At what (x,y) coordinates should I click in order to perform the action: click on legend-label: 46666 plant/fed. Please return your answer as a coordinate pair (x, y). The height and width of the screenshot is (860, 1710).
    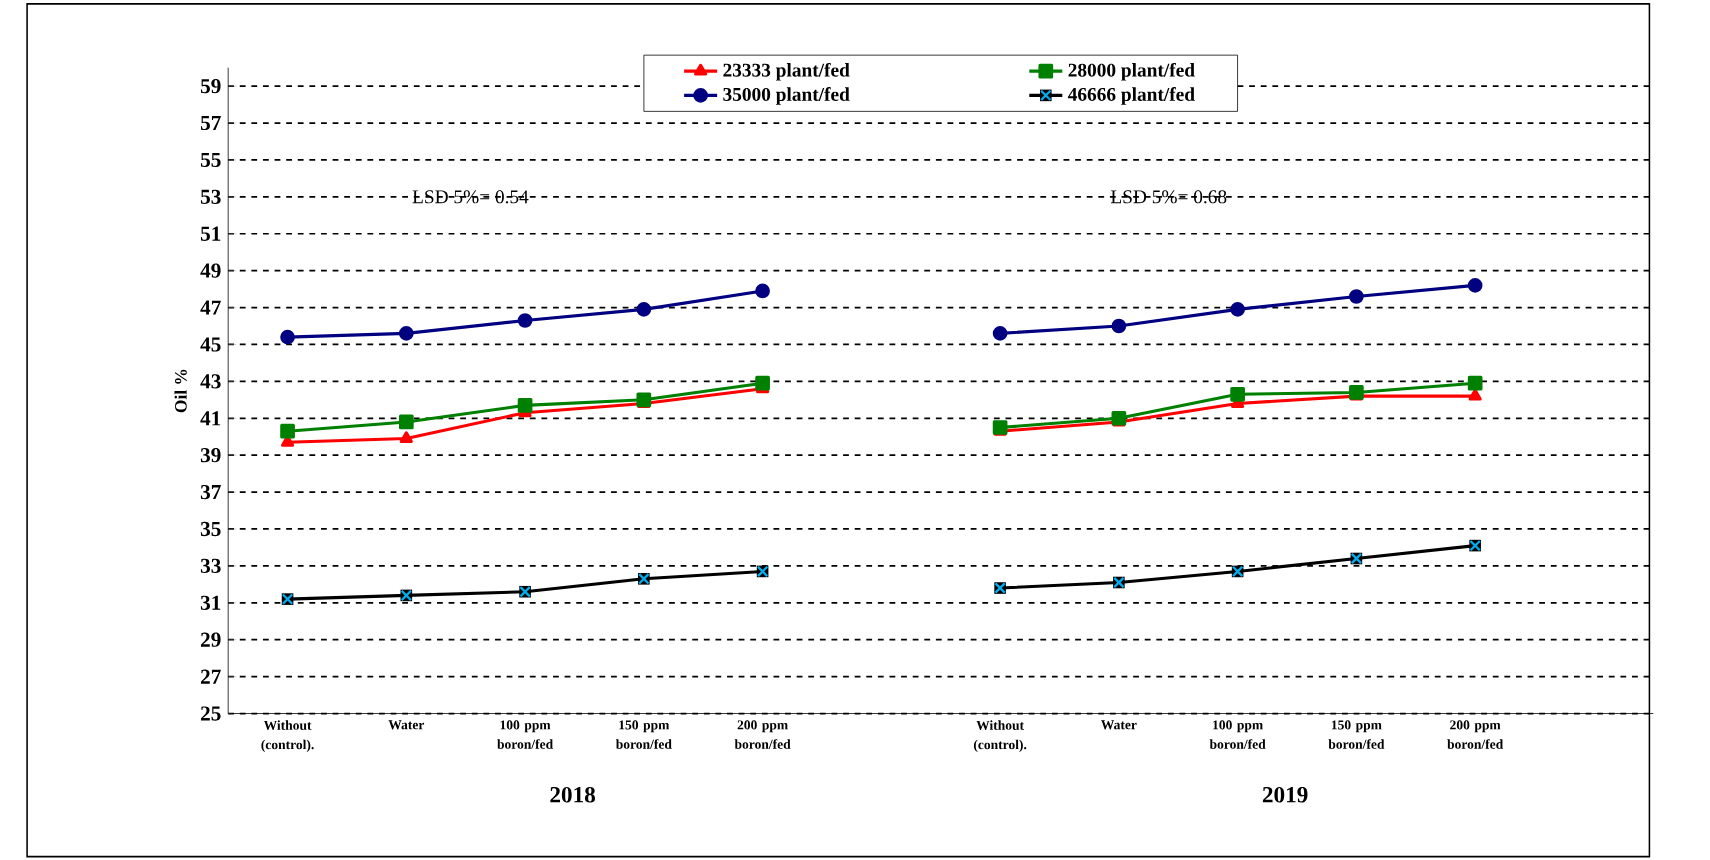
    Looking at the image, I should click on (1131, 95).